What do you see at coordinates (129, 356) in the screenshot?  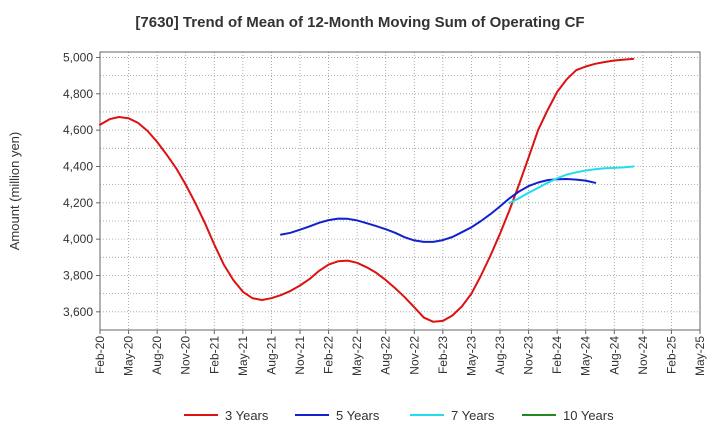 I see `x-tick-label: May-20` at bounding box center [129, 356].